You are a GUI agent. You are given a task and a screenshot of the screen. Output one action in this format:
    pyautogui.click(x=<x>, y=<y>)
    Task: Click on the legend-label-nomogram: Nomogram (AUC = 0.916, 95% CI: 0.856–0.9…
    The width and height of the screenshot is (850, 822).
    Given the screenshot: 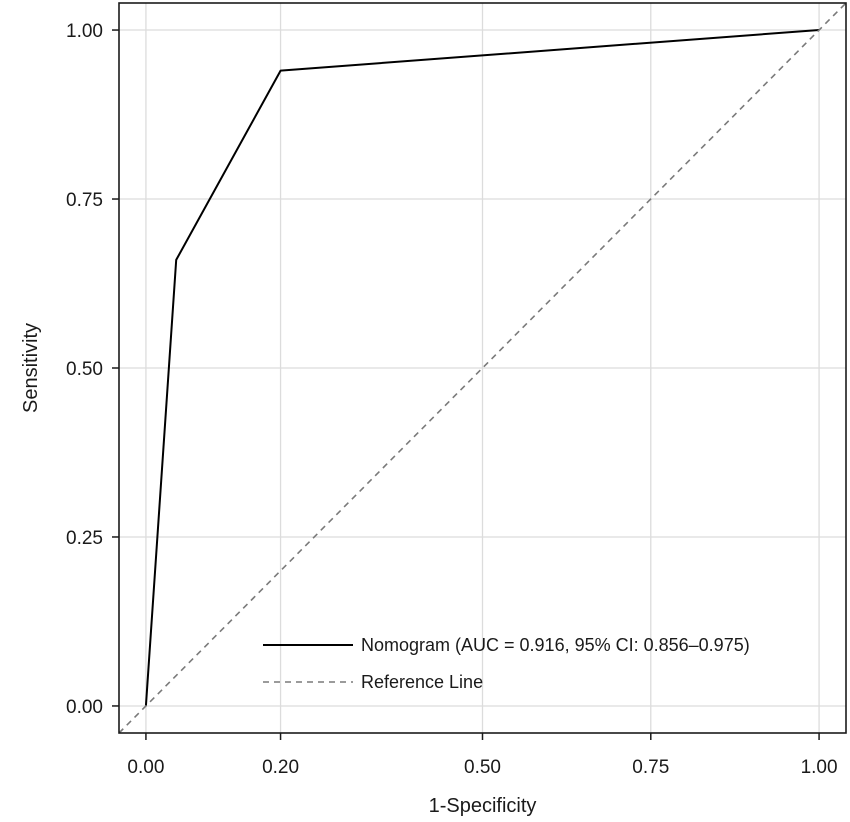 What is the action you would take?
    pyautogui.click(x=555, y=645)
    